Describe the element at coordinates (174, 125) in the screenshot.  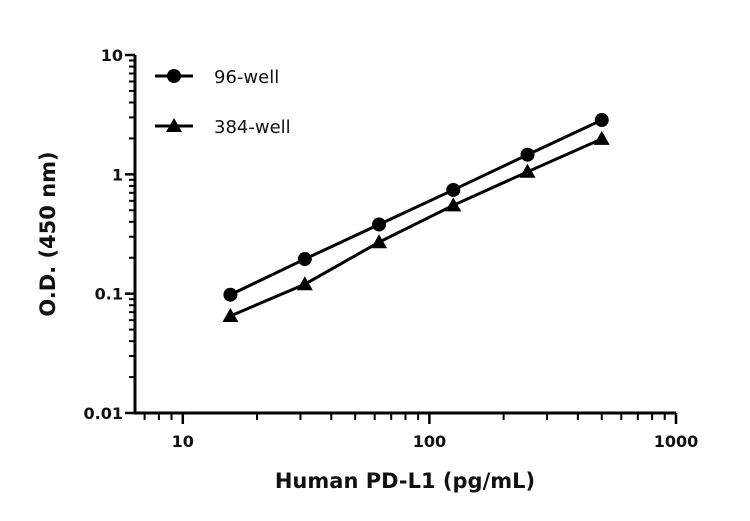
I see `legend-marker-triangle-icon` at that location.